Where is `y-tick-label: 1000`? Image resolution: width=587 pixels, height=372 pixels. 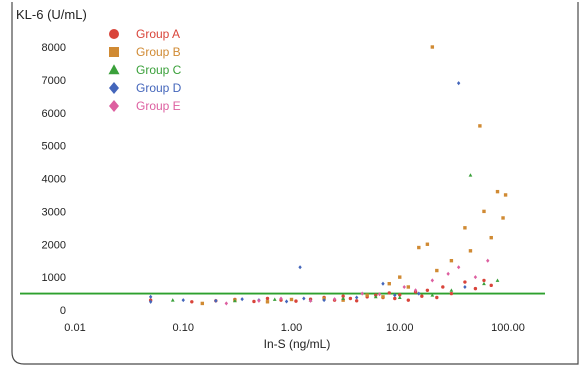 y-tick-label: 1000 is located at coordinates (54, 278).